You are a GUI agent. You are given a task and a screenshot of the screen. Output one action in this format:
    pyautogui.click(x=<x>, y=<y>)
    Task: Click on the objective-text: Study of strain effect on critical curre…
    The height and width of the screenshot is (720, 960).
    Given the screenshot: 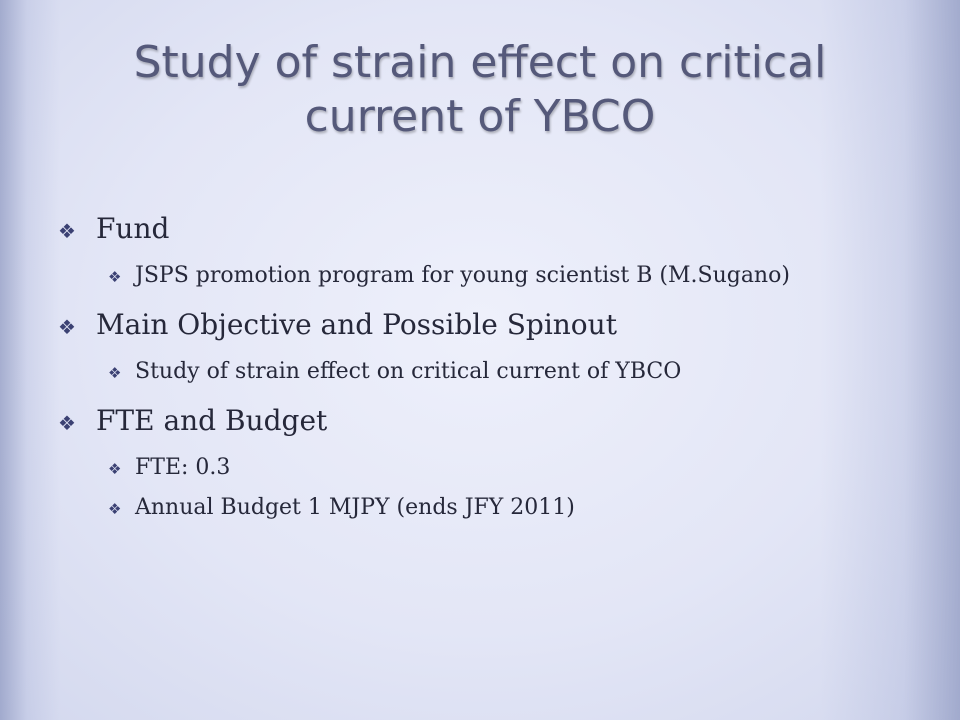 What is the action you would take?
    pyautogui.click(x=408, y=371)
    